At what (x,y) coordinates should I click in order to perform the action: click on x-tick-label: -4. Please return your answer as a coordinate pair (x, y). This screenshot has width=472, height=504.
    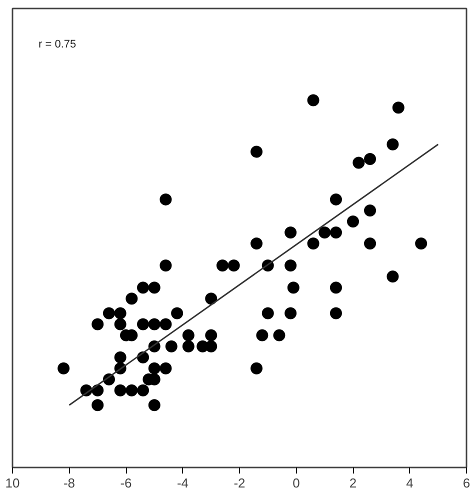
    Looking at the image, I should click on (182, 483).